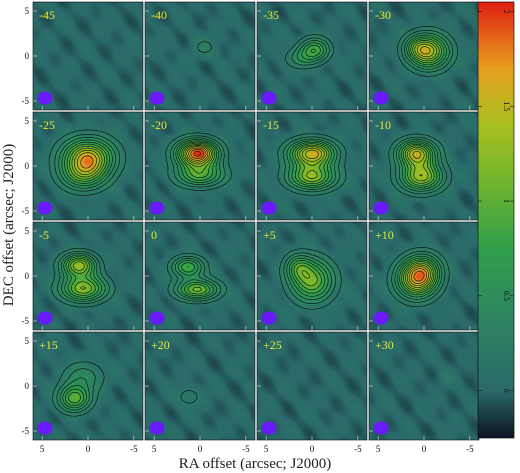 The image size is (520, 473). I want to click on velocity-label: +10, so click(384, 235).